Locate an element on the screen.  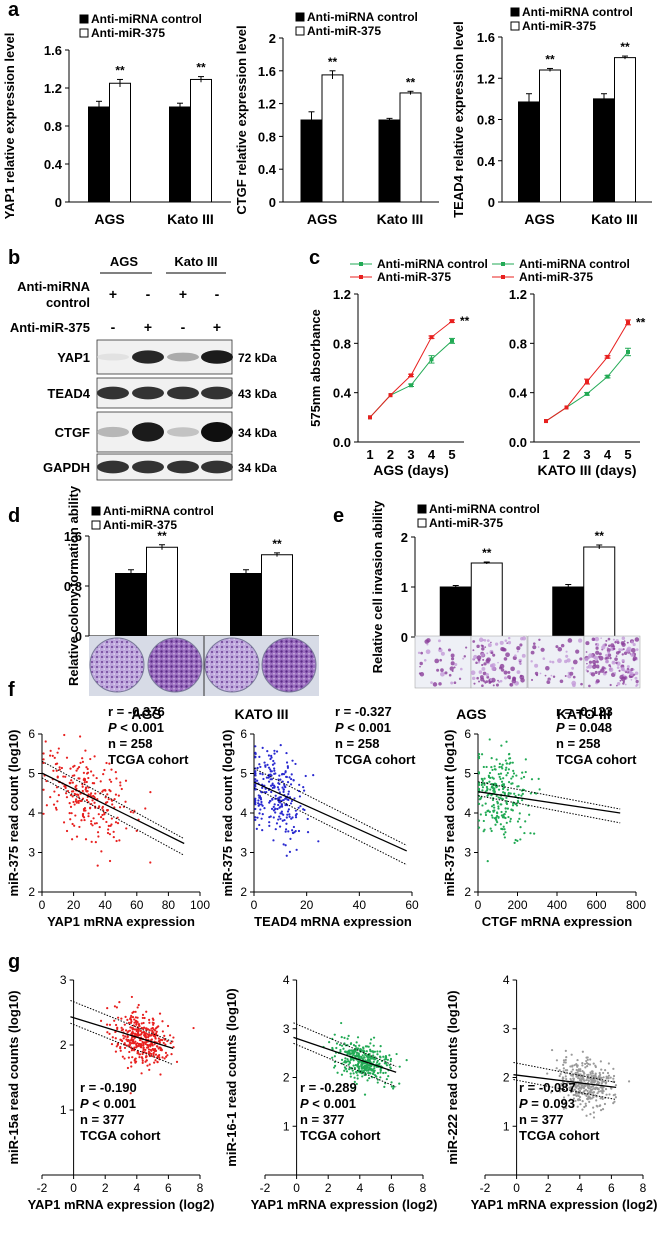
x-tick-label: 5 is located at coordinates (451, 454).